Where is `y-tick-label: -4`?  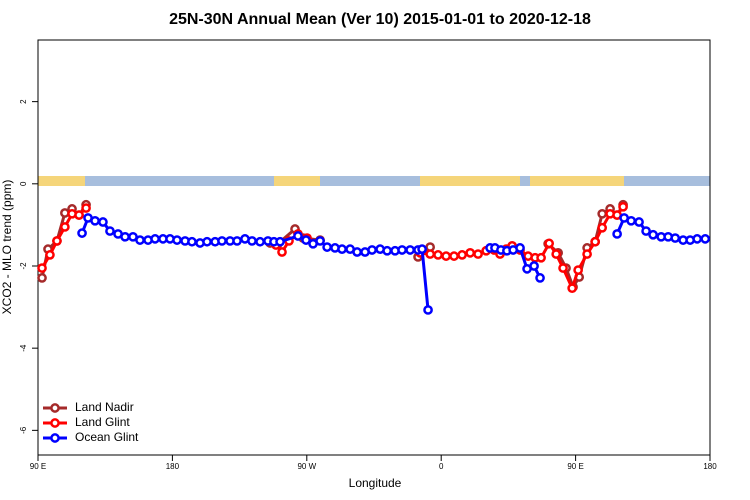 y-tick-label: -4 is located at coordinates (23, 348).